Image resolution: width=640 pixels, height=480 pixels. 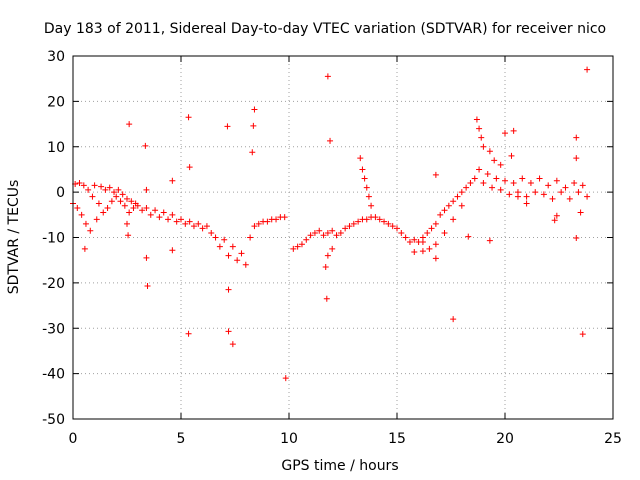 I want to click on x-tick-label: 25, so click(x=613, y=439).